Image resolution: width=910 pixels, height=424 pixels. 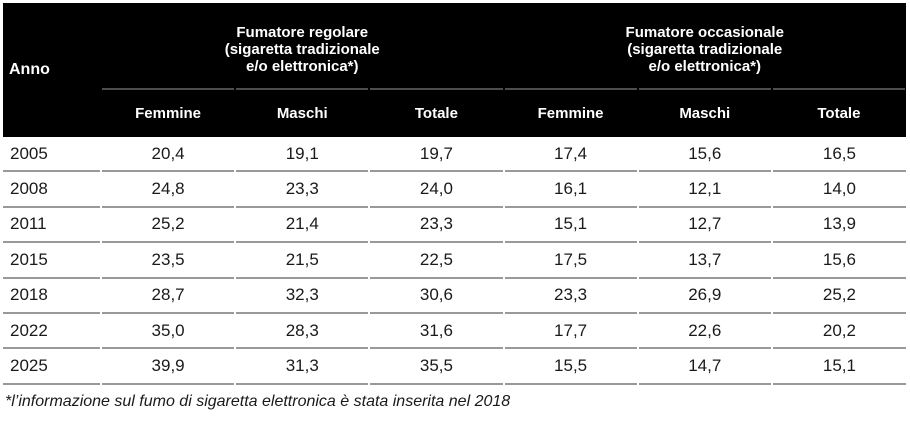 I want to click on year-cell: 2005, so click(x=51, y=155).